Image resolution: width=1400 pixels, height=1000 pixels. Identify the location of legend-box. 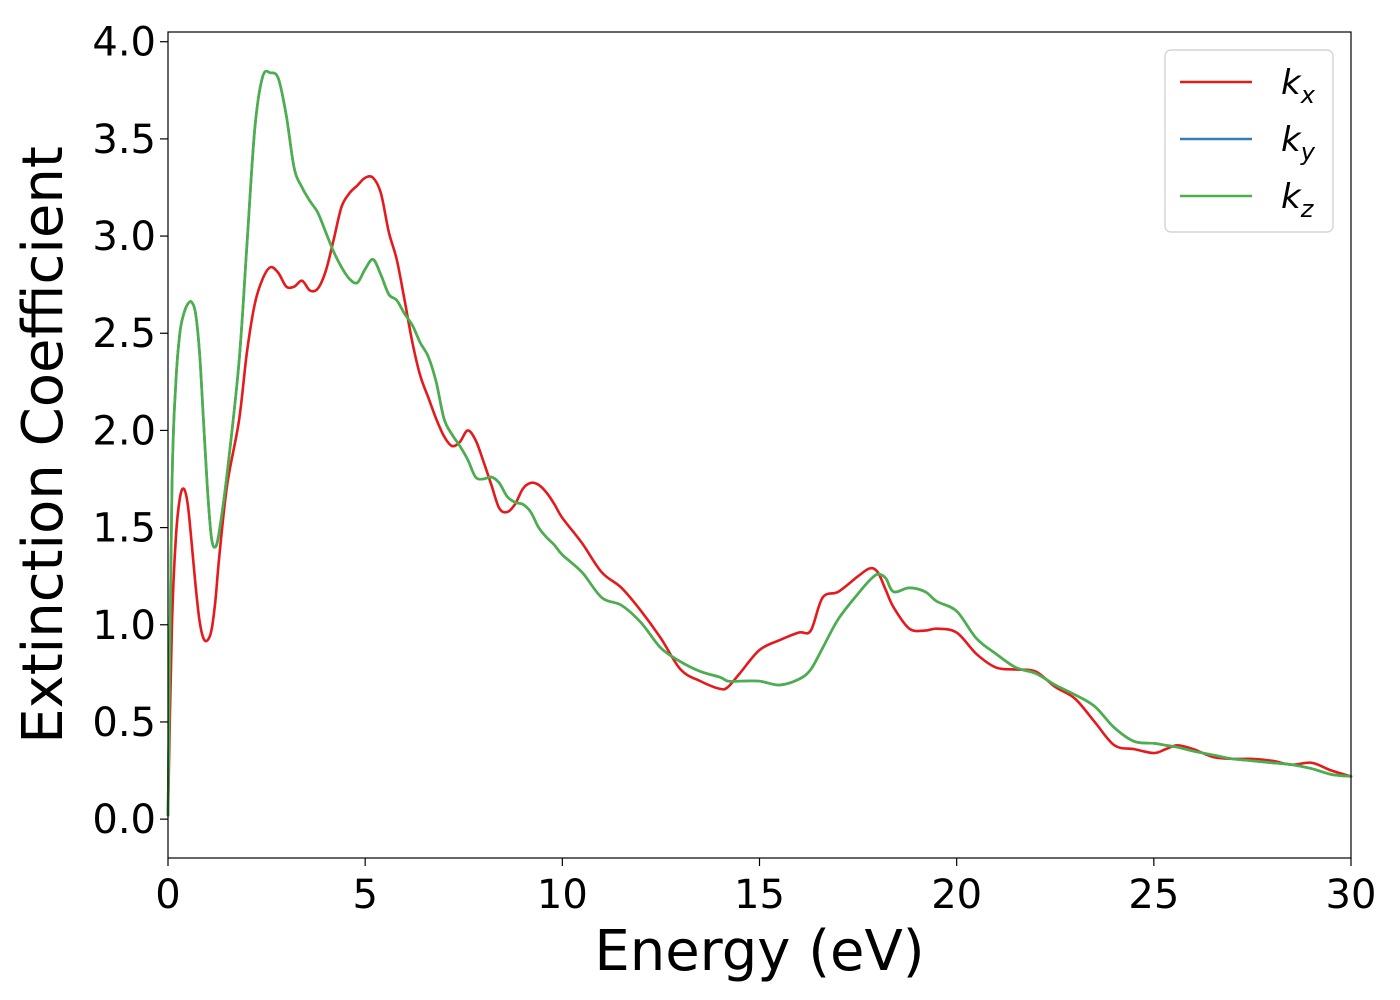
(1249, 141).